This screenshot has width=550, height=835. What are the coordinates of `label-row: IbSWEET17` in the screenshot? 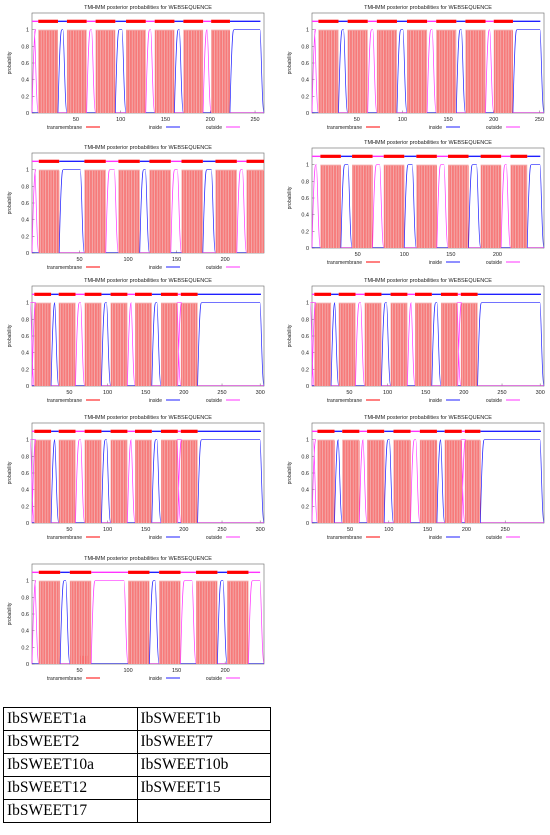 It's located at (137, 811).